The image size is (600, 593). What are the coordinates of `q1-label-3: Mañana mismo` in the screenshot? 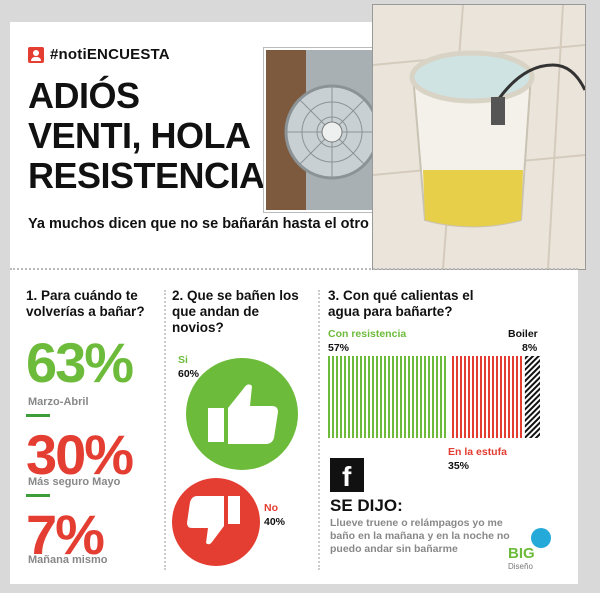 It's located at (68, 560).